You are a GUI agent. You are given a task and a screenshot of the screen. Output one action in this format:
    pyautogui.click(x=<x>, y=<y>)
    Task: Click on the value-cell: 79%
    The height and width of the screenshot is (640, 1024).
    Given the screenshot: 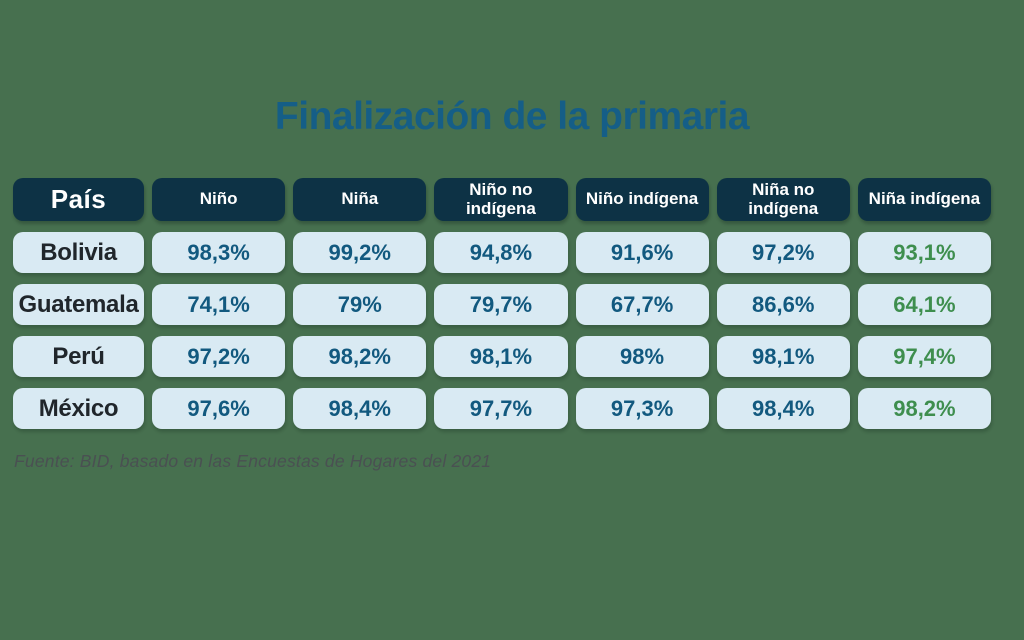 What is the action you would take?
    pyautogui.click(x=360, y=304)
    